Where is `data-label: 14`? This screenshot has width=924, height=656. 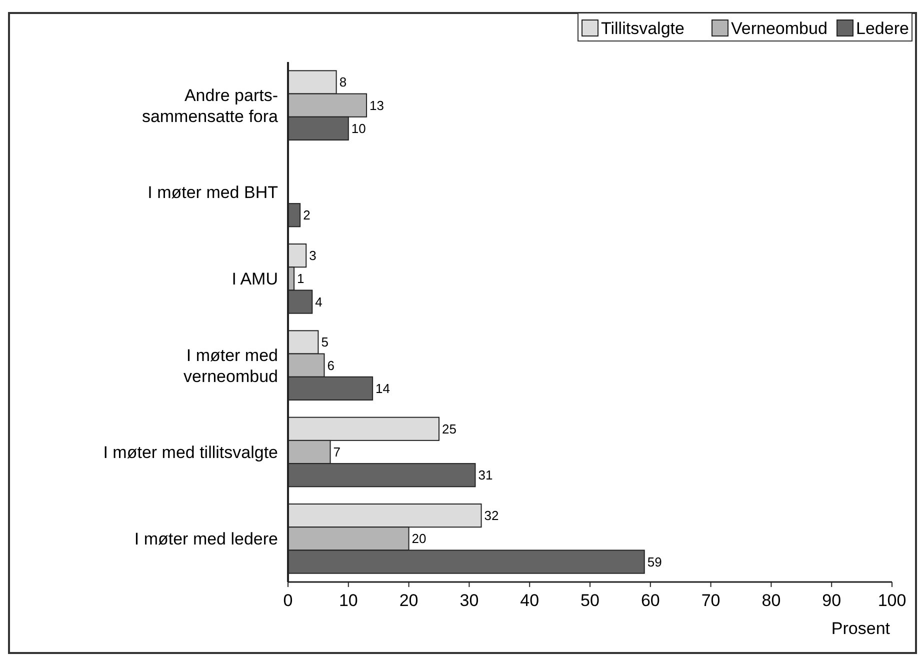
data-label: 14 is located at coordinates (383, 388).